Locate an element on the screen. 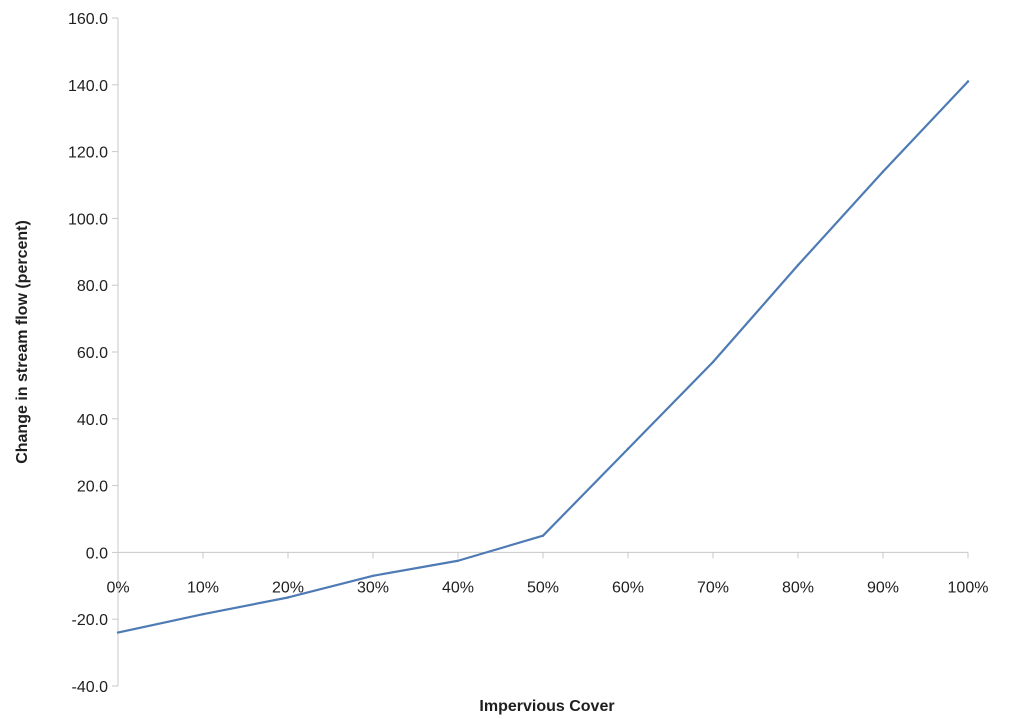  x-tick-label: 50% is located at coordinates (543, 587).